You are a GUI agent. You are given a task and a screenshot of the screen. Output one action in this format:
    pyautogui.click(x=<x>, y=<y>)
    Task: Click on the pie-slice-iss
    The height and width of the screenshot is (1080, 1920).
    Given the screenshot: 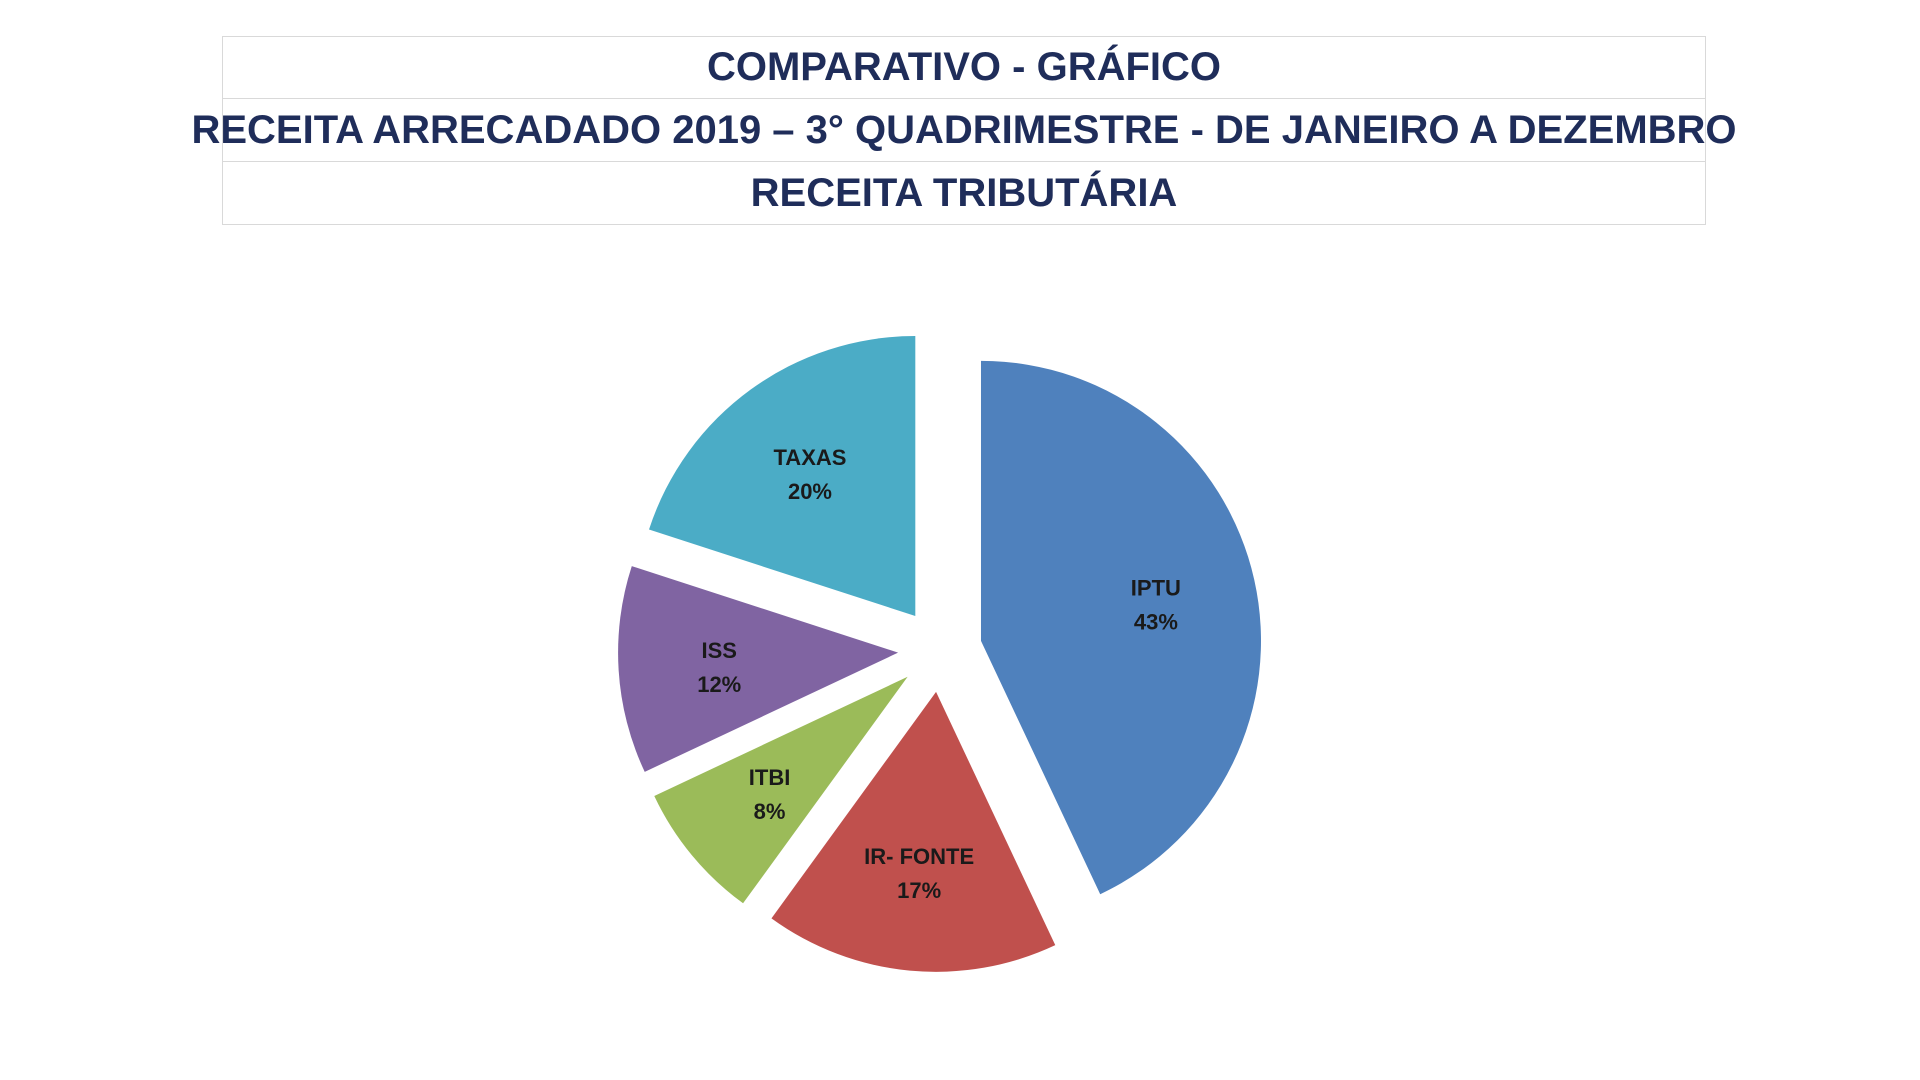 What is the action you would take?
    pyautogui.click(x=758, y=669)
    